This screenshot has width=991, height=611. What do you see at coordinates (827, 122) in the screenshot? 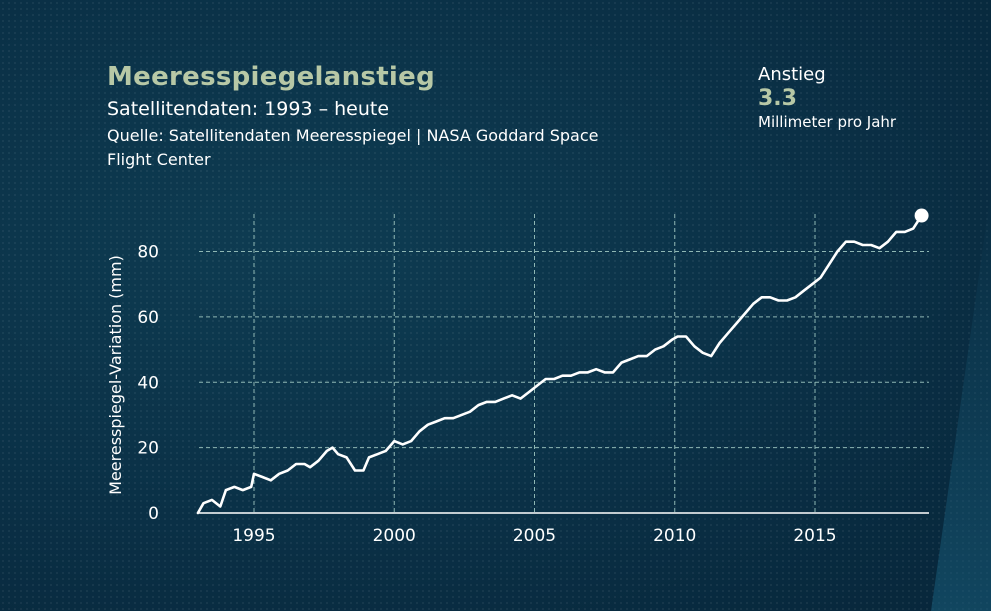
I see `rate-stat-unit: Millimeter pro Jahr` at bounding box center [827, 122].